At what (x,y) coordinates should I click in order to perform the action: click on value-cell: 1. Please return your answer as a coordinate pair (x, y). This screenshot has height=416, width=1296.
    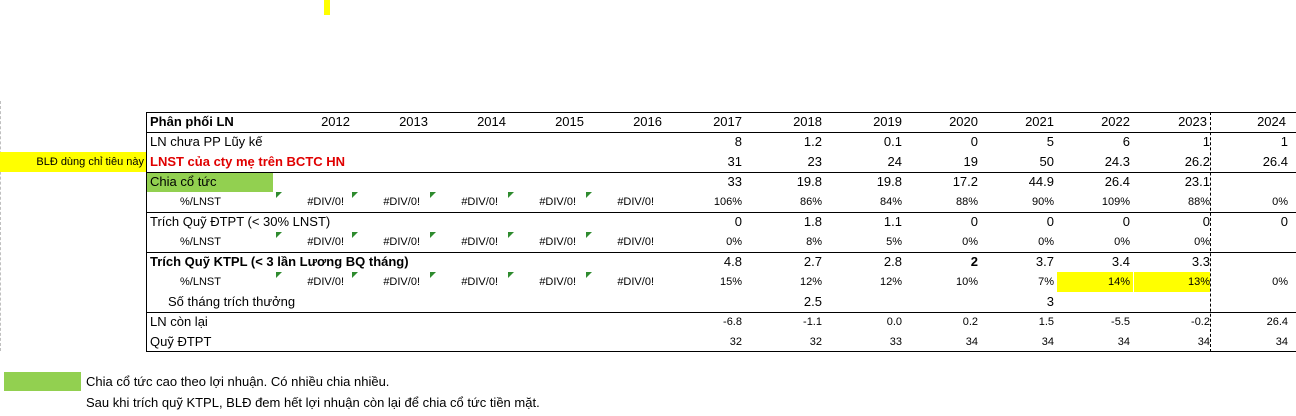
    Looking at the image, I should click on (1206, 141).